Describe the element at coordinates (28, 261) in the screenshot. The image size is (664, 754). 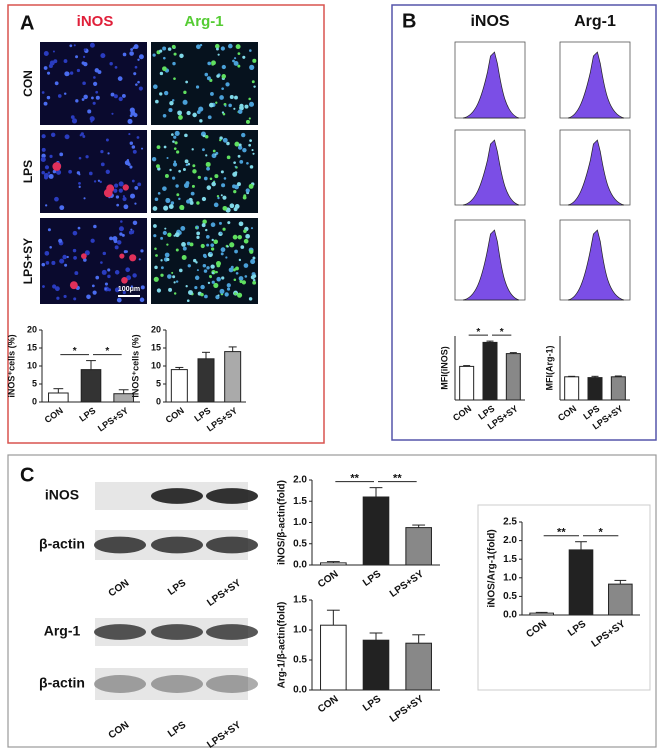
I see `row-label: LPS+SY` at that location.